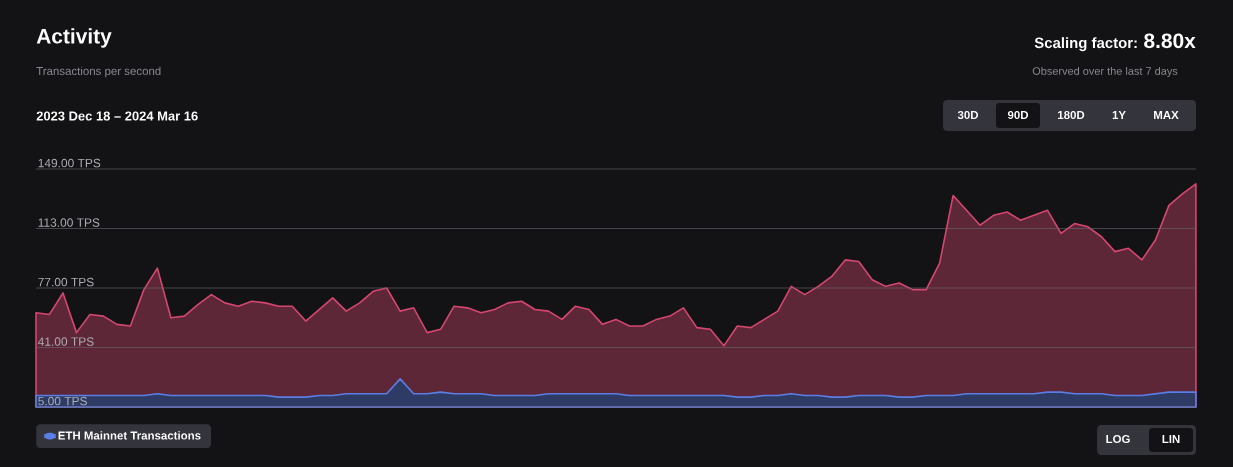  What do you see at coordinates (1018, 115) in the screenshot?
I see `text: 90D` at bounding box center [1018, 115].